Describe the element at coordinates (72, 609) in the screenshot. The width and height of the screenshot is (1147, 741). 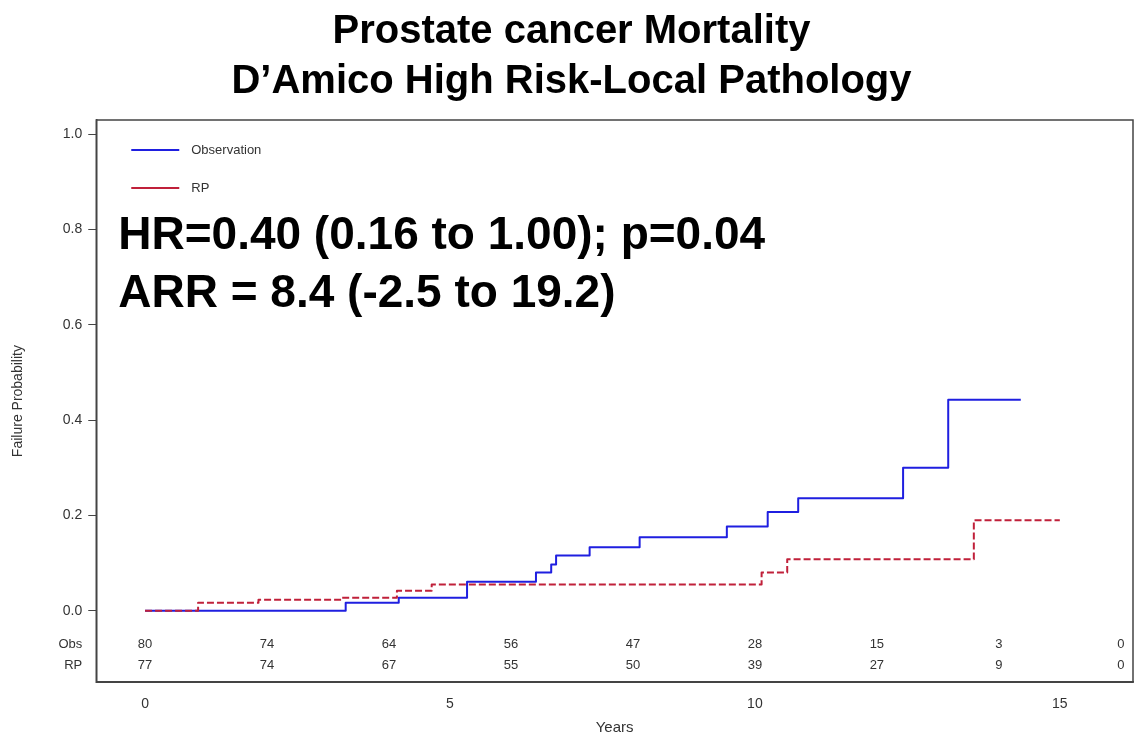
I see `y-tick-label: 0.0` at that location.